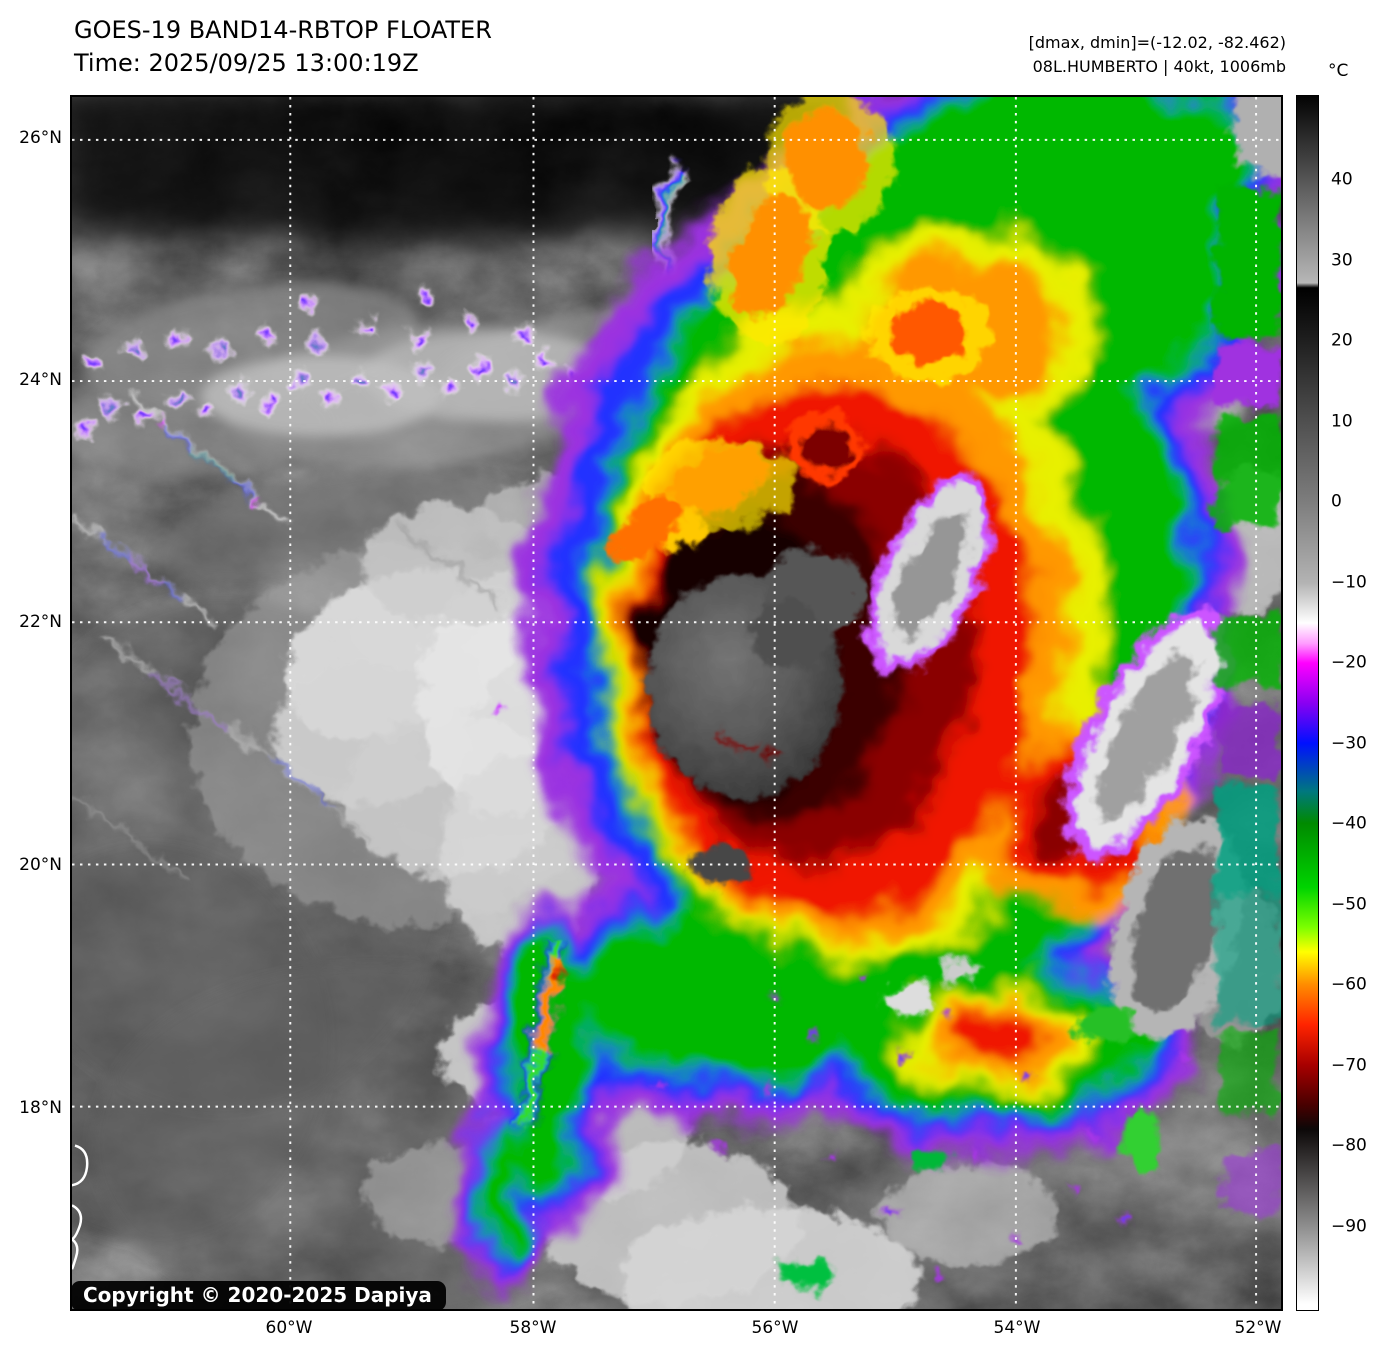  Describe the element at coordinates (1017, 1328) in the screenshot. I see `lon-tick-label: 54°W` at that location.